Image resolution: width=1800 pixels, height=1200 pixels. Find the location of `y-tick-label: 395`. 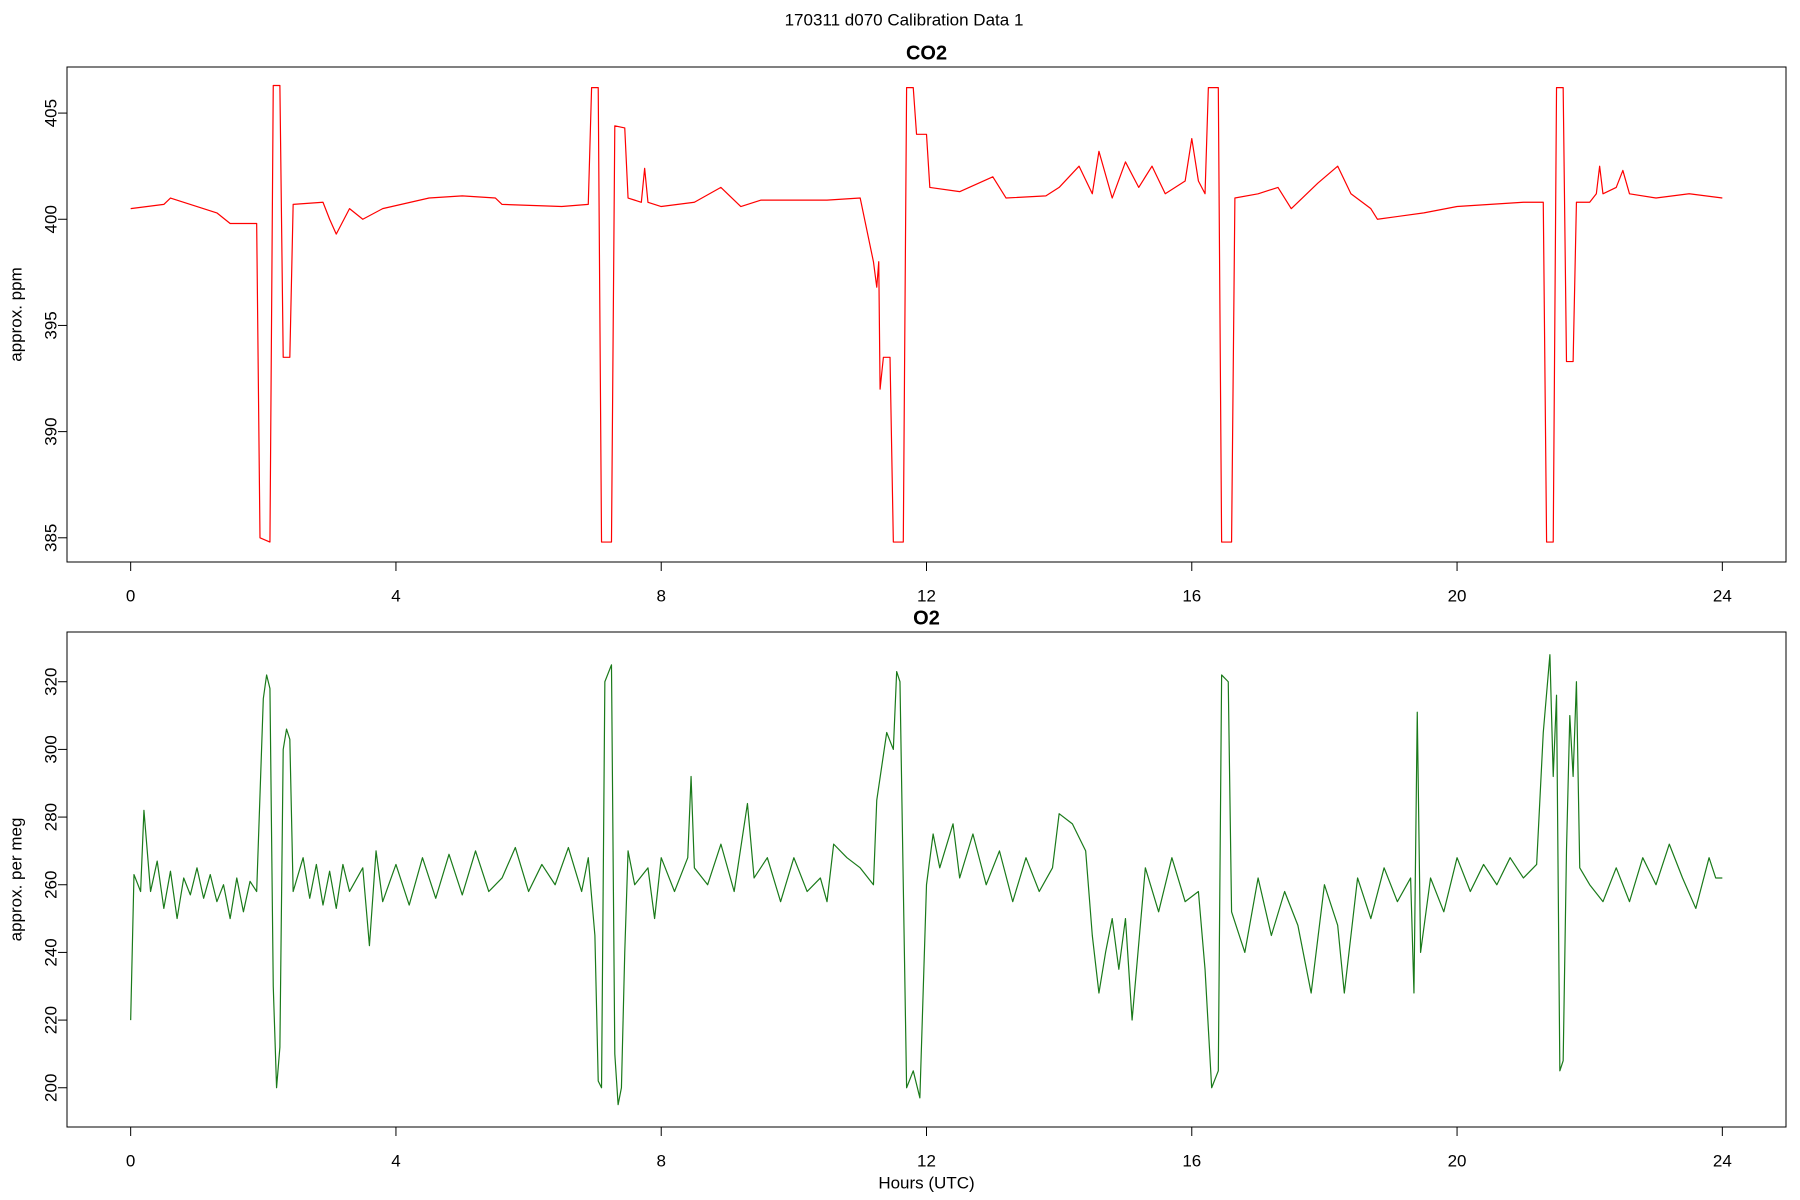

y-tick-label: 395 is located at coordinates (50, 325).